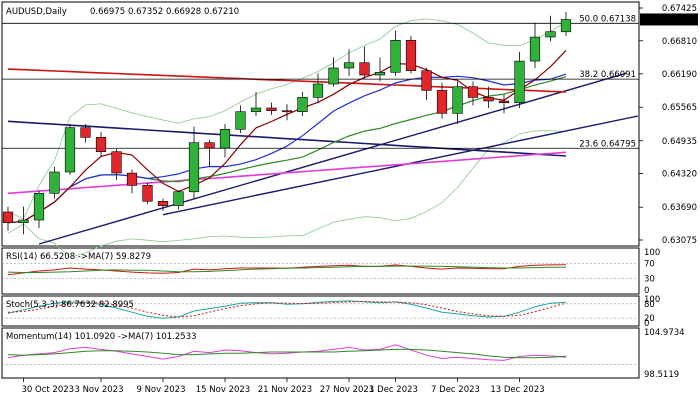 Image resolution: width=700 pixels, height=400 pixels. I want to click on momentum-lines, so click(320, 354).